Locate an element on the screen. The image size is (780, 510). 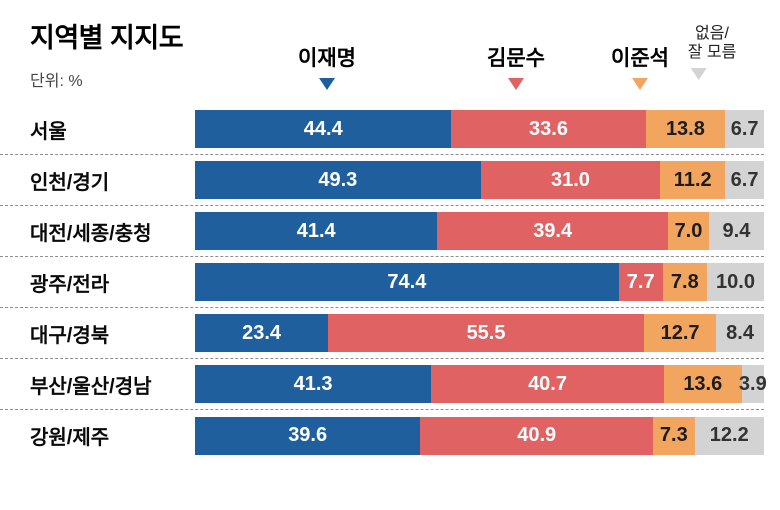
bar-segment-kim-moon-soo: 39.4 is located at coordinates (552, 231).